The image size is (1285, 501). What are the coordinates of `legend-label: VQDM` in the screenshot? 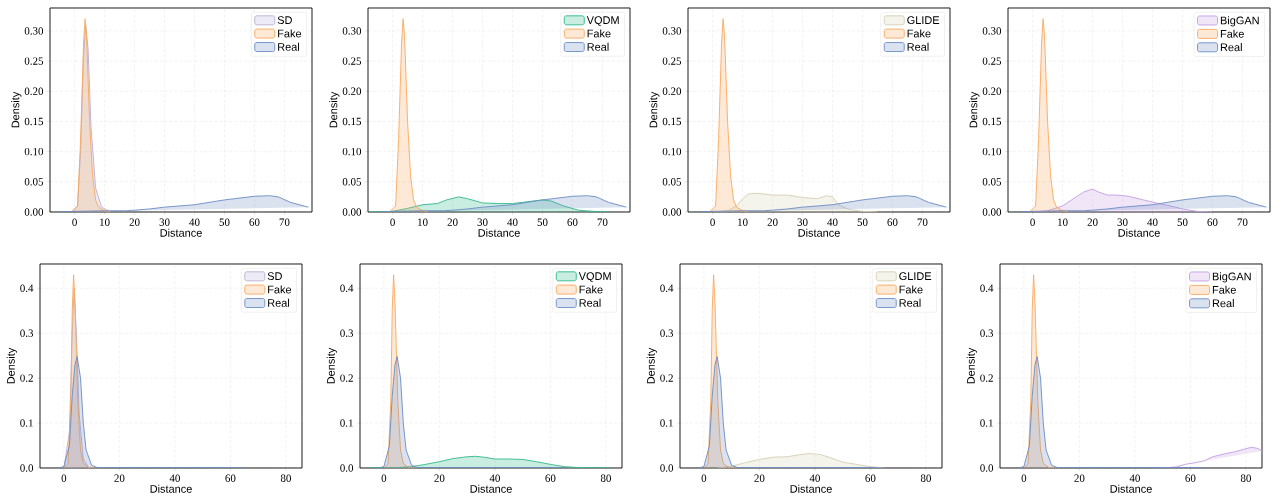 It's located at (602, 21).